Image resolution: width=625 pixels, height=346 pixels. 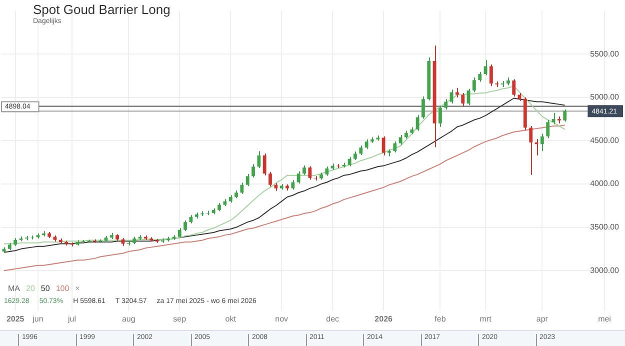 I want to click on y-tick-label: 3500.00, so click(x=605, y=227).